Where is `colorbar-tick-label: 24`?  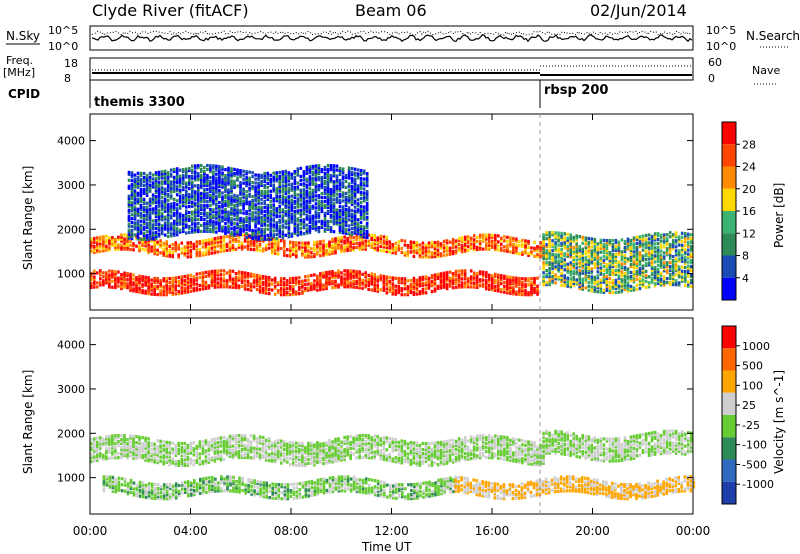
colorbar-tick-label: 24 is located at coordinates (749, 167).